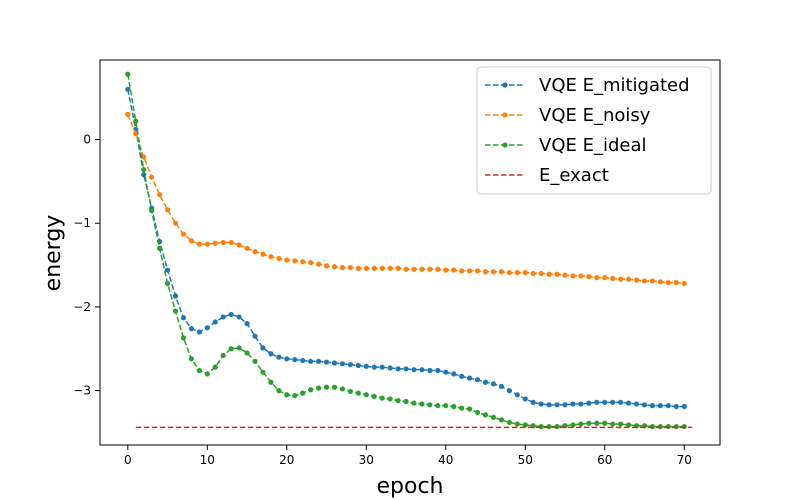 Image resolution: width=800 pixels, height=500 pixels. Describe the element at coordinates (587, 85) in the screenshot. I see `legend-entry: VQE E_mitigated` at that location.